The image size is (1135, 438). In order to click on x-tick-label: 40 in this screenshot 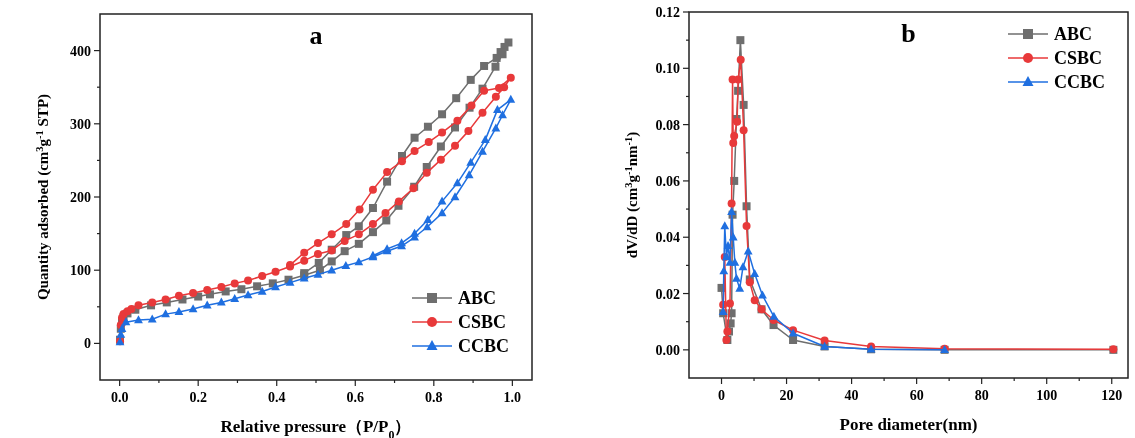, I will do `click(851, 395)`.